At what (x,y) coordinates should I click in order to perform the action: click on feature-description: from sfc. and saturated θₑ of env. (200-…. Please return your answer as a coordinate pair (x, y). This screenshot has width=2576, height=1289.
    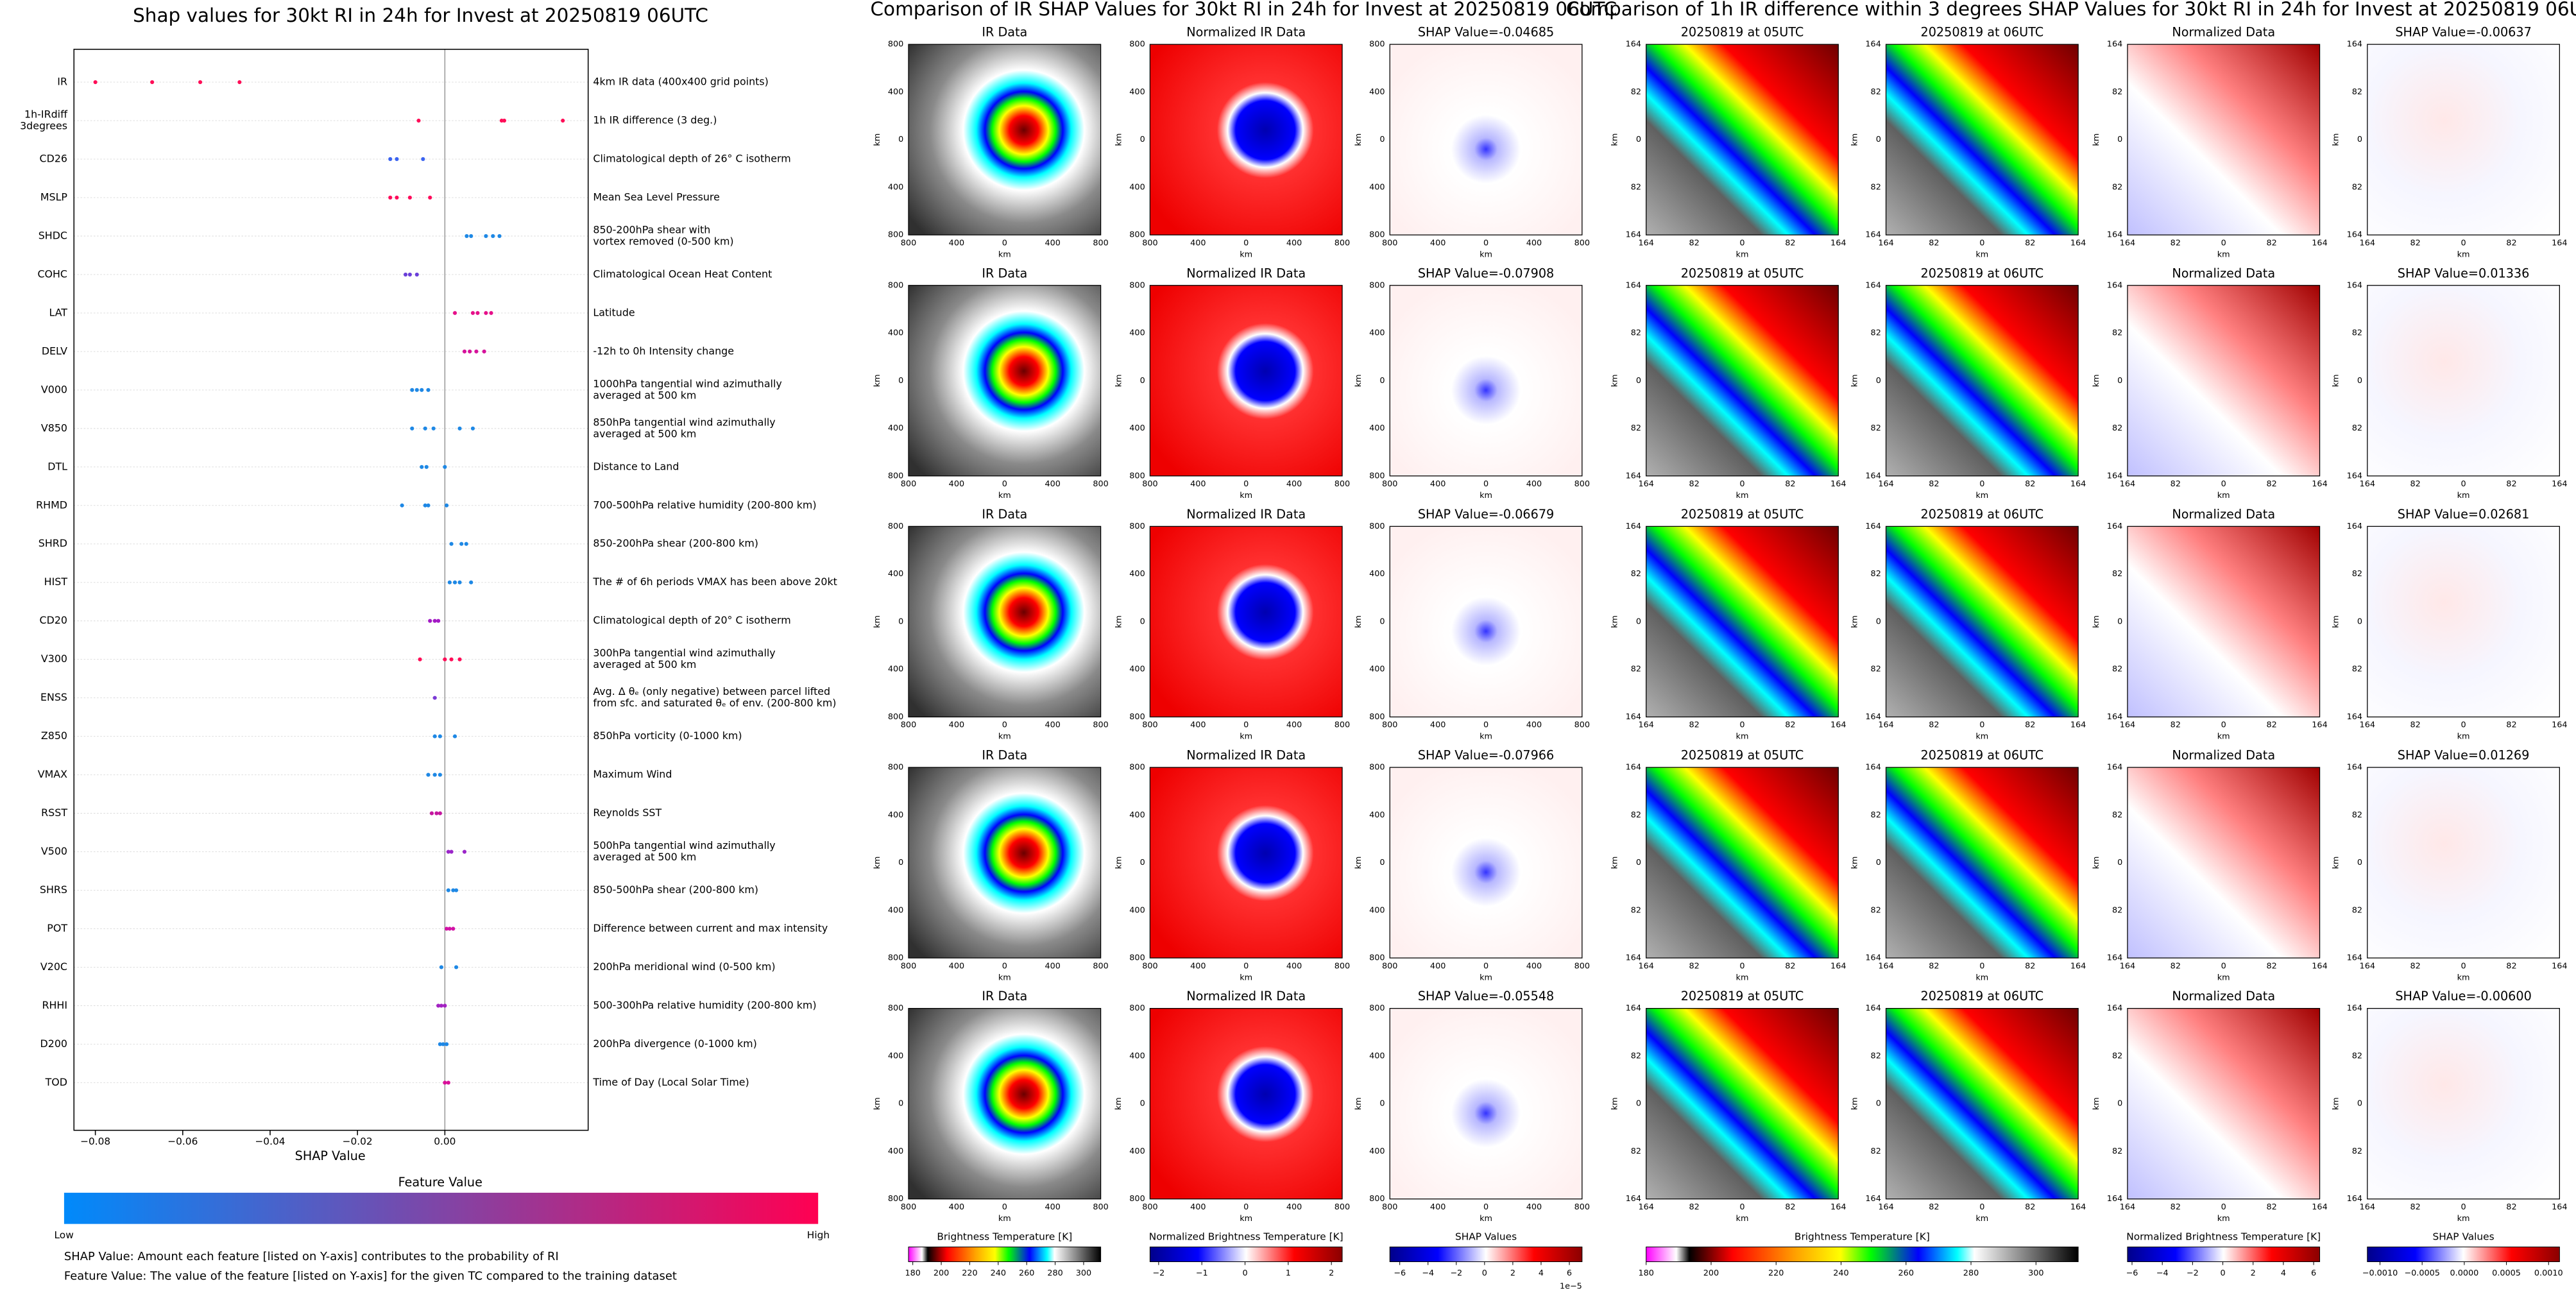
    Looking at the image, I should click on (714, 703).